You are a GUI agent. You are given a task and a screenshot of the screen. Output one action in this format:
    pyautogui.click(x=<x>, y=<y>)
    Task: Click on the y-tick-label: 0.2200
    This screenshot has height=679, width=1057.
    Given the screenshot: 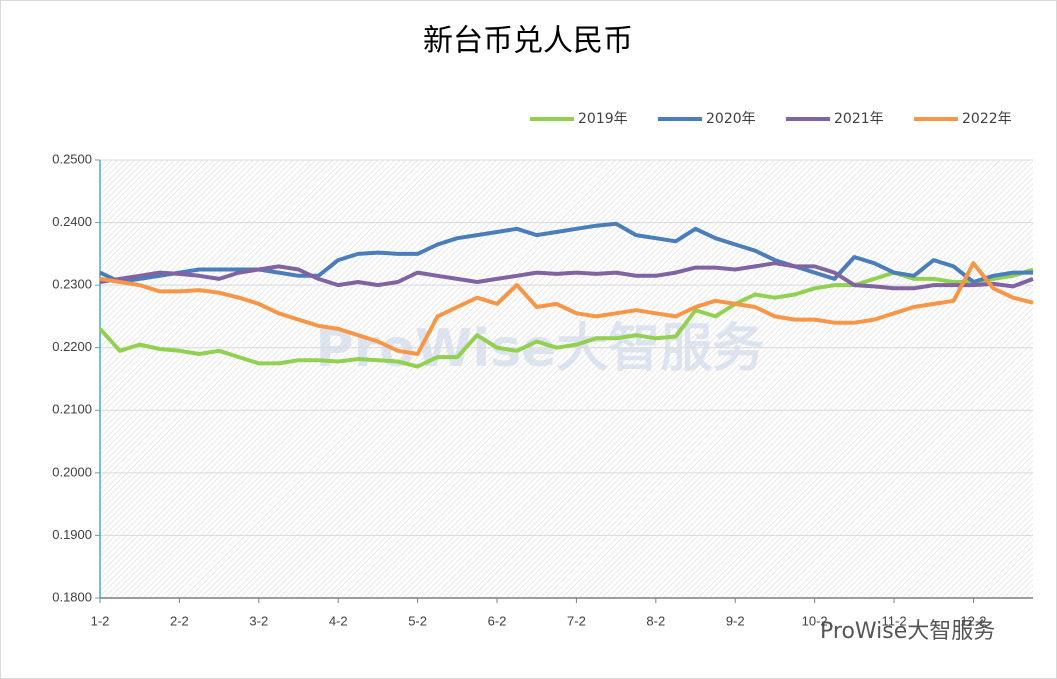 What is the action you would take?
    pyautogui.click(x=72, y=346)
    